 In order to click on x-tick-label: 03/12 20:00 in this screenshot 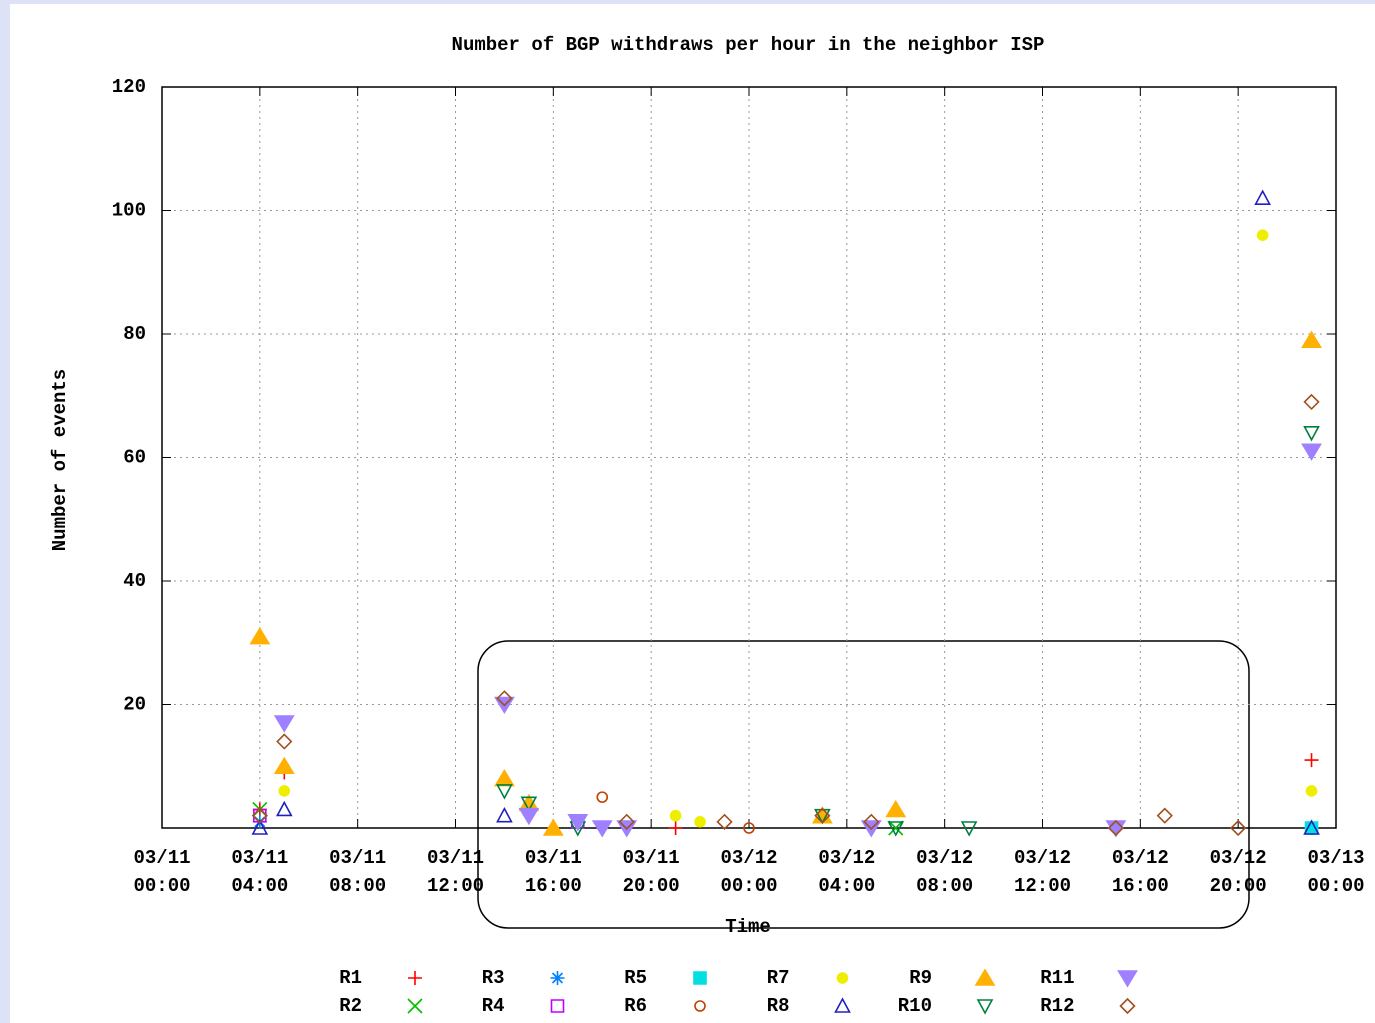, I will do `click(1238, 872)`.